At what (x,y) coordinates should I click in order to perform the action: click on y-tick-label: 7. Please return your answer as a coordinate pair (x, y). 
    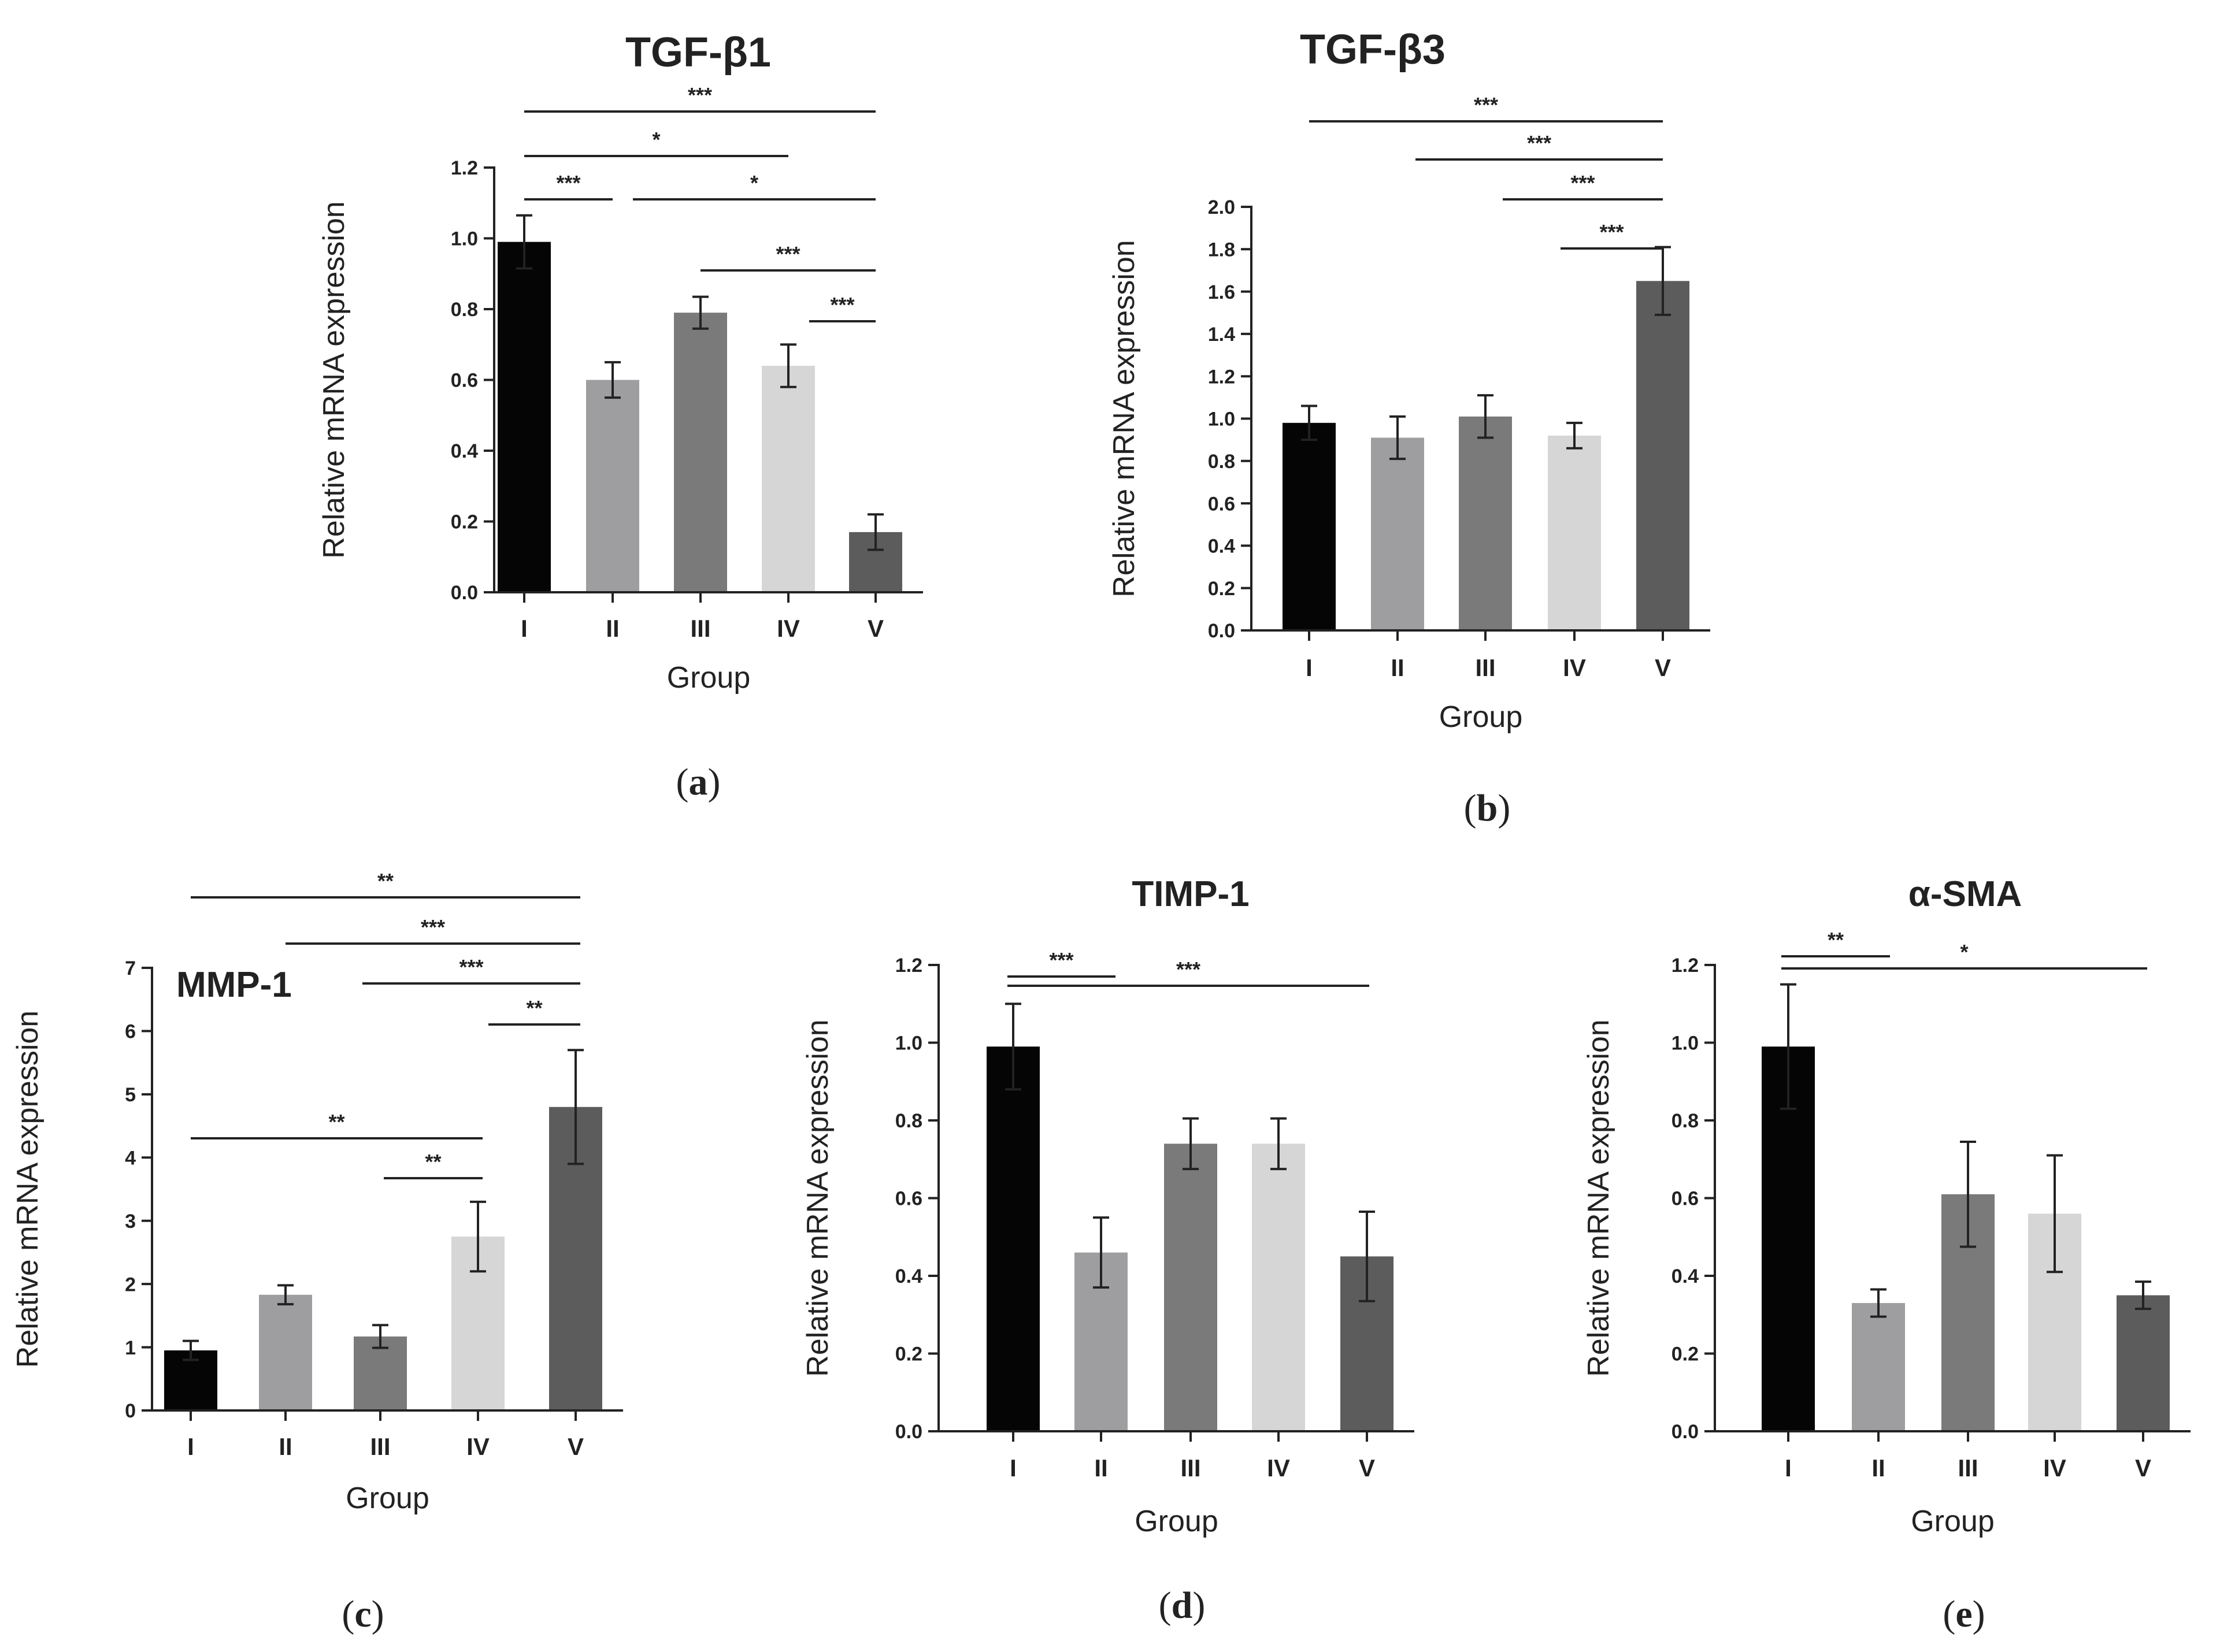
    Looking at the image, I should click on (130, 968).